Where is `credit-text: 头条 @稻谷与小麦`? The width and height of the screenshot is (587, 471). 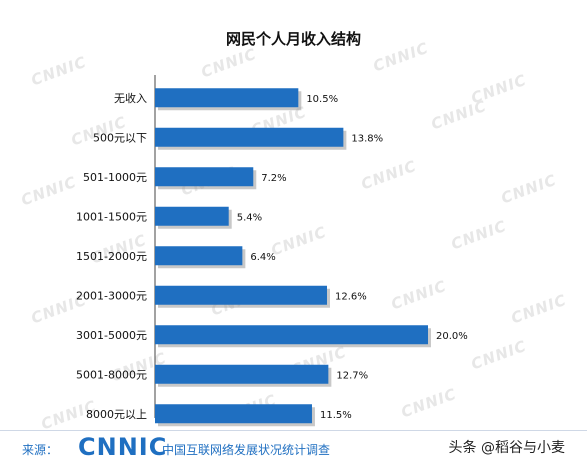 credit-text: 头条 @稻谷与小麦 is located at coordinates (506, 448).